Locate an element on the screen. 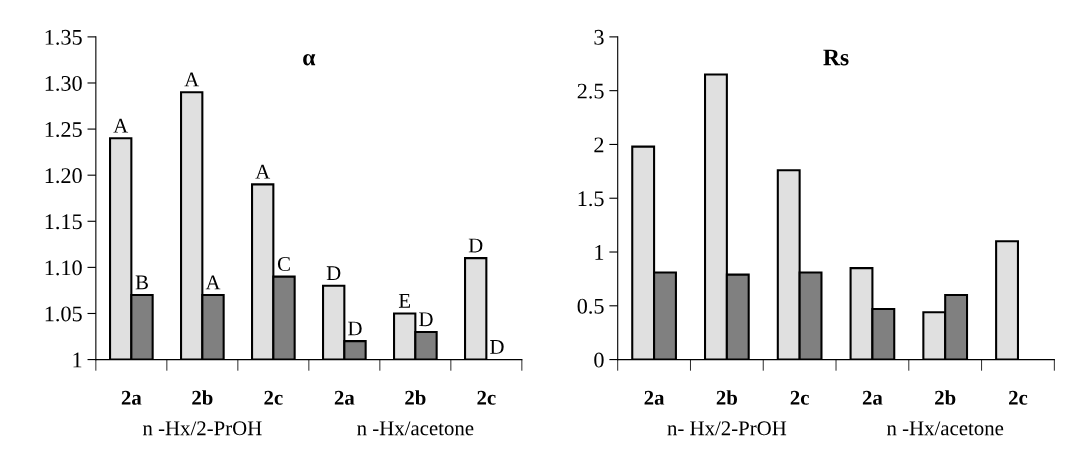  y-tick-label: 3 is located at coordinates (599, 37).